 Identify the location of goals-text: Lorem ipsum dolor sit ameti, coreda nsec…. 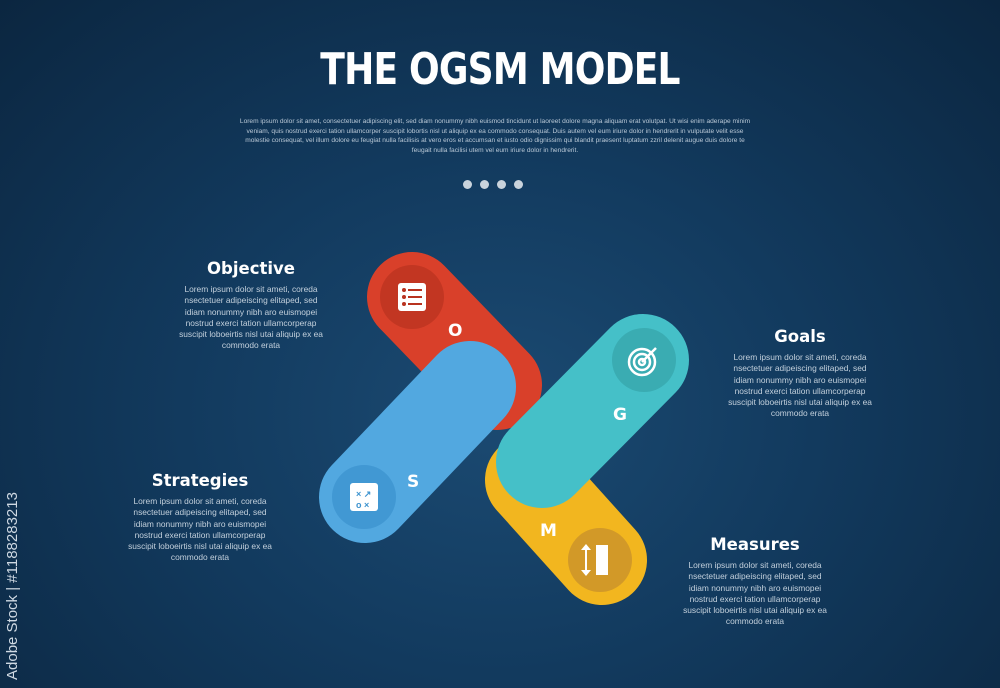
(800, 385).